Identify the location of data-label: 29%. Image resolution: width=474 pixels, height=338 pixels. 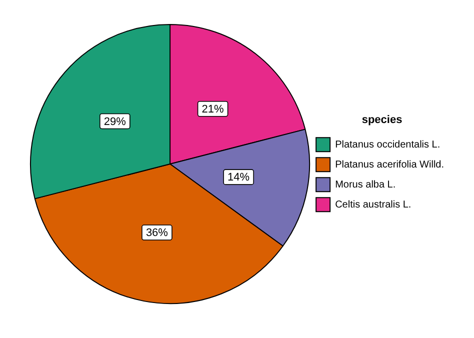
(115, 122).